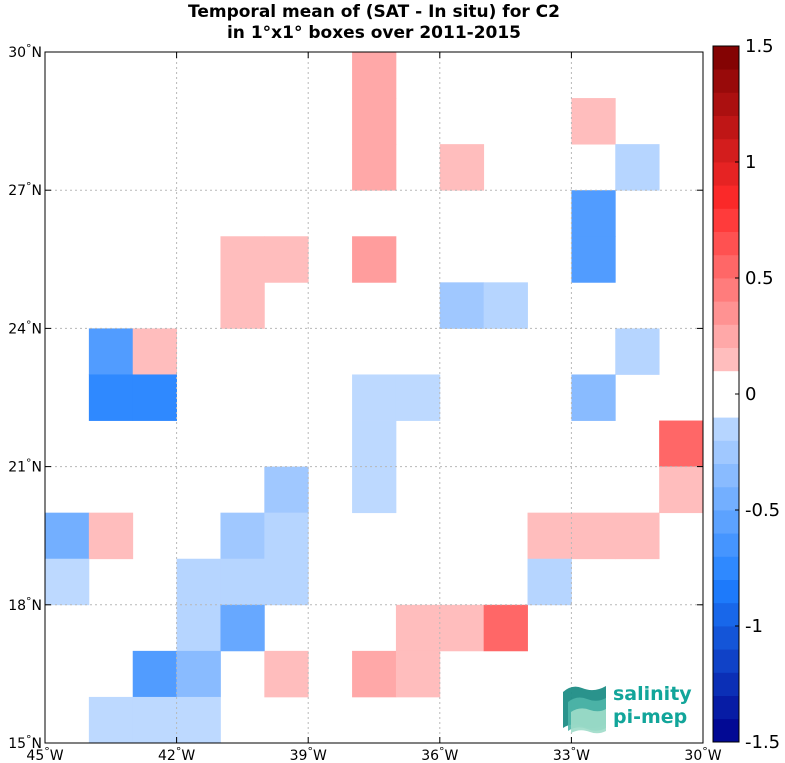 Image resolution: width=785 pixels, height=763 pixels. Describe the element at coordinates (702, 754) in the screenshot. I see `x-tick-label: 30°W` at that location.